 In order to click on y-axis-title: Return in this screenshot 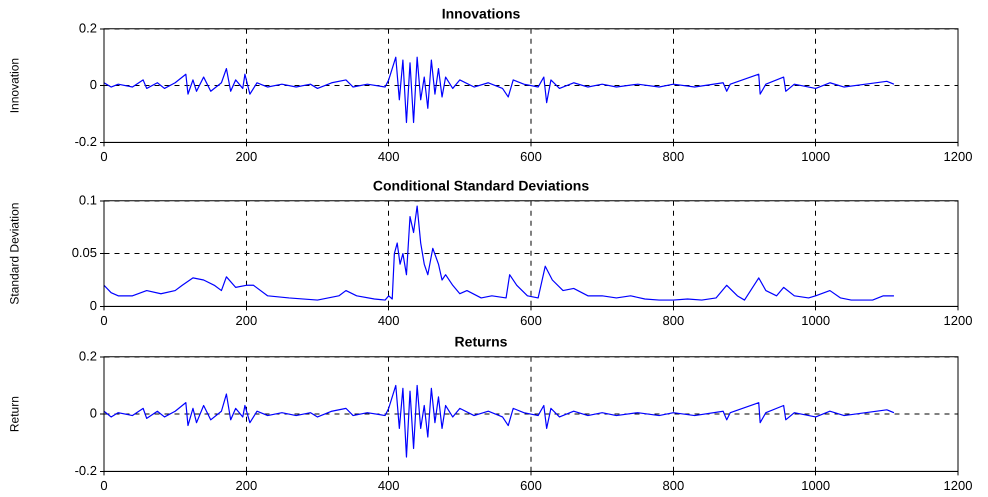, I will do `click(15, 414)`.